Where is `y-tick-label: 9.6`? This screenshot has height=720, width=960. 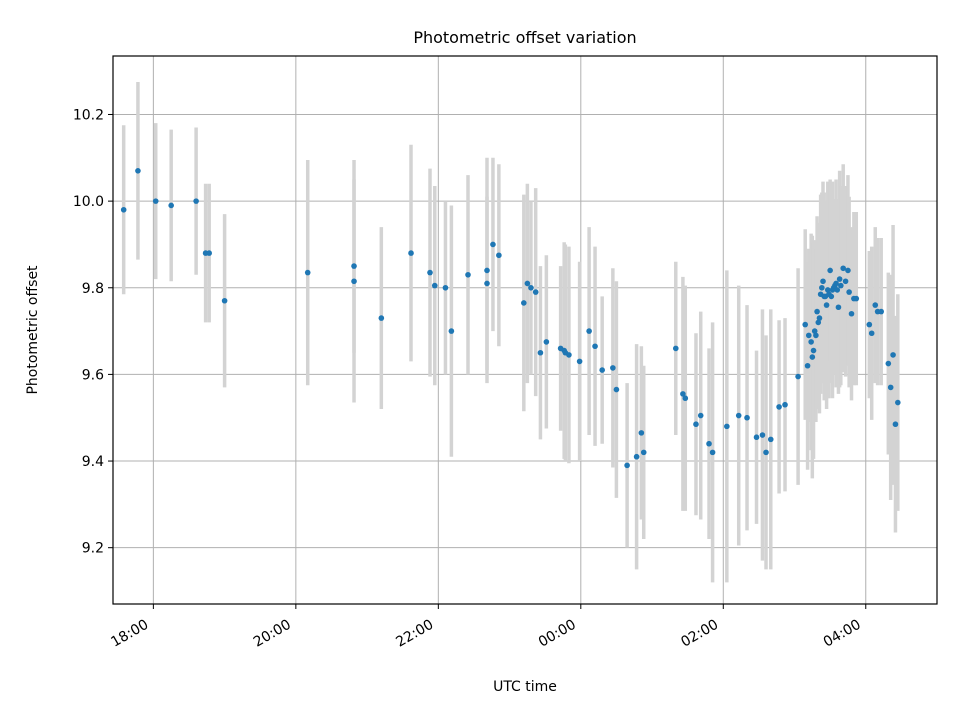
y-tick-label: 9.6 is located at coordinates (93, 375).